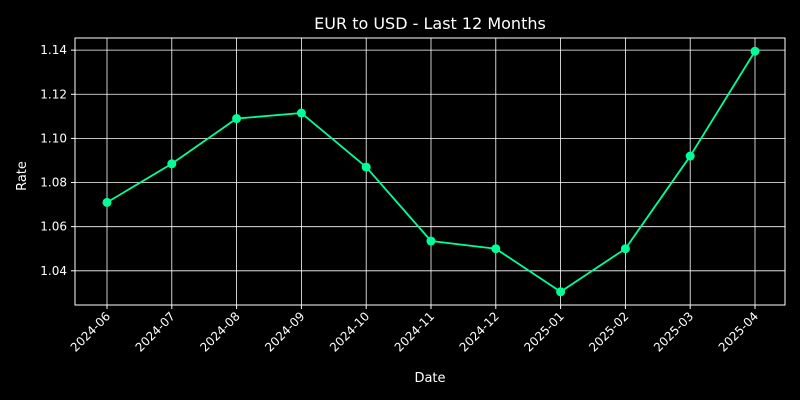 This screenshot has width=800, height=400. What do you see at coordinates (429, 378) in the screenshot?
I see `x-axis-label: Date` at bounding box center [429, 378].